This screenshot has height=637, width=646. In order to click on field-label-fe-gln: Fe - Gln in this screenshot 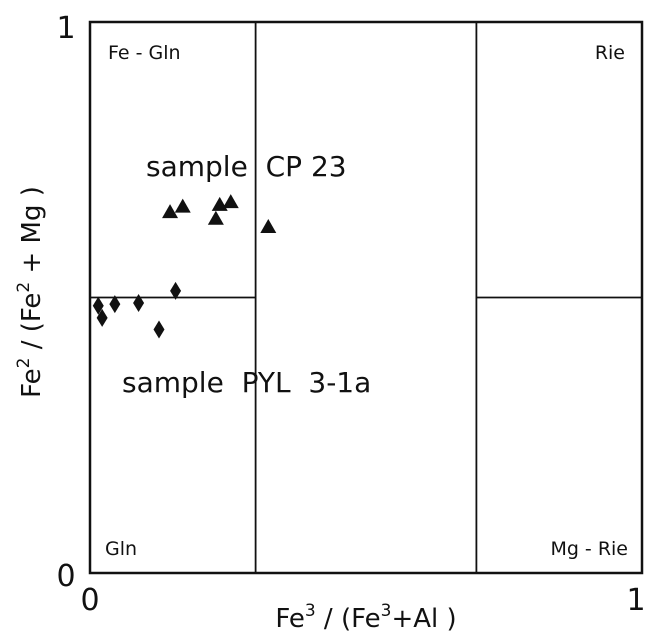, I will do `click(144, 53)`.